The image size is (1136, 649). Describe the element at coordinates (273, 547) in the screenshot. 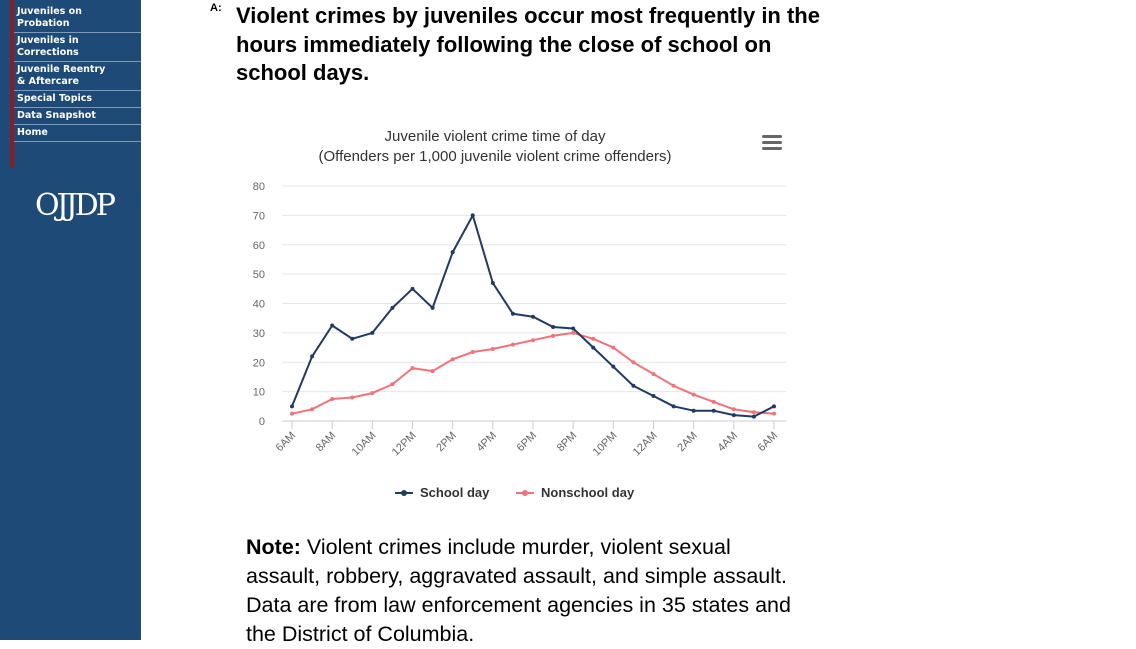

I see `note-label: Note:` at that location.